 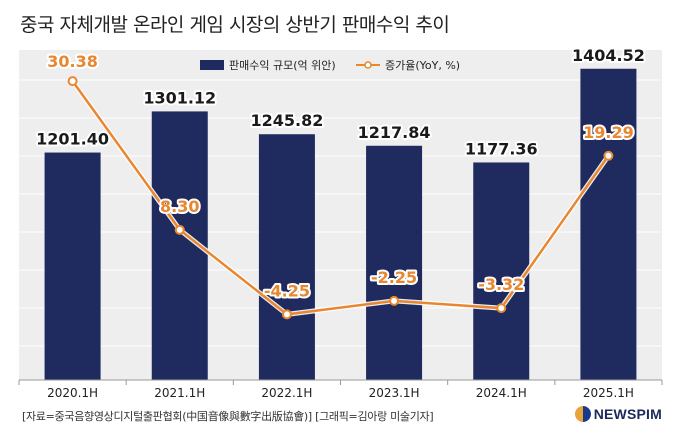 I want to click on line-value-label: 19.29, so click(x=608, y=132).